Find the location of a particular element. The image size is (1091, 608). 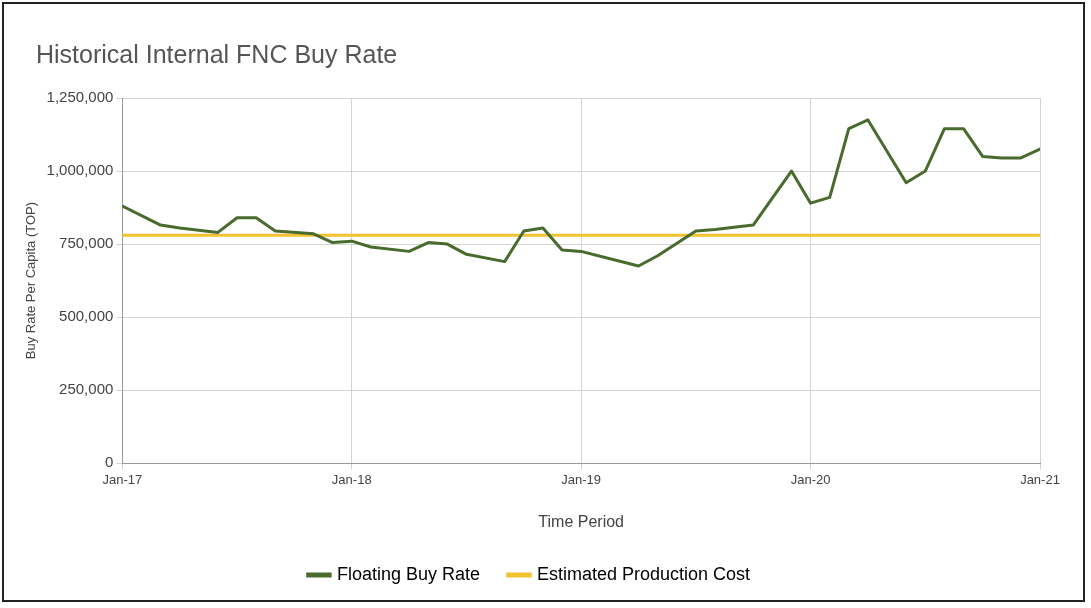

y-tick-label: 500,000 is located at coordinates (86, 316).